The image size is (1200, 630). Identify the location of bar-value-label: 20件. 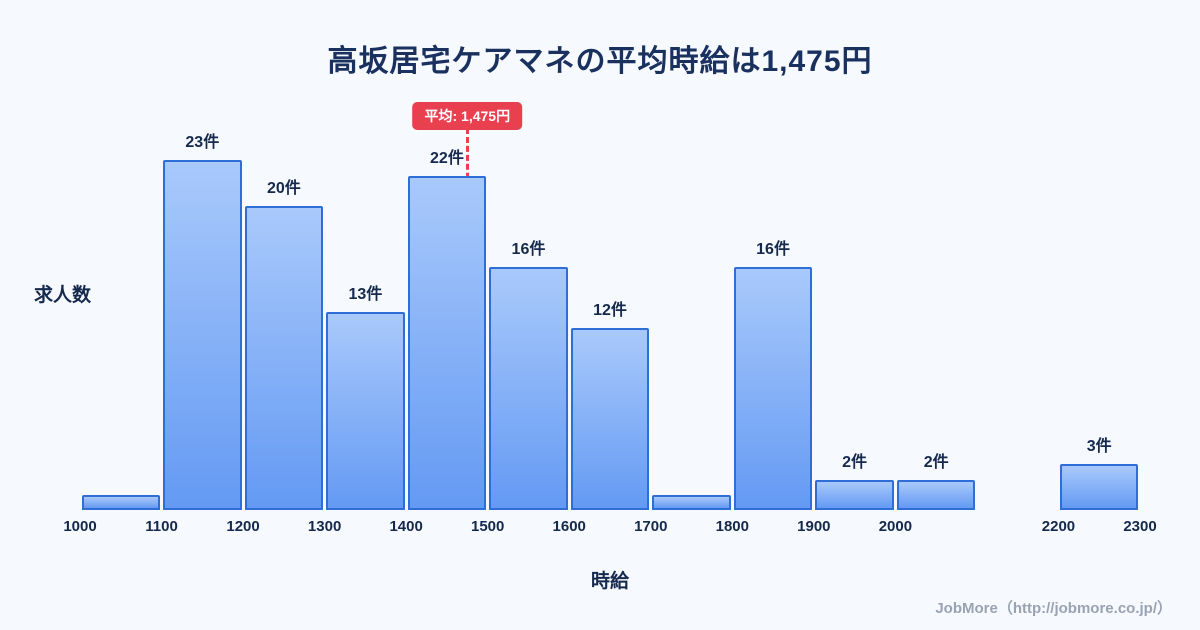
(283, 188).